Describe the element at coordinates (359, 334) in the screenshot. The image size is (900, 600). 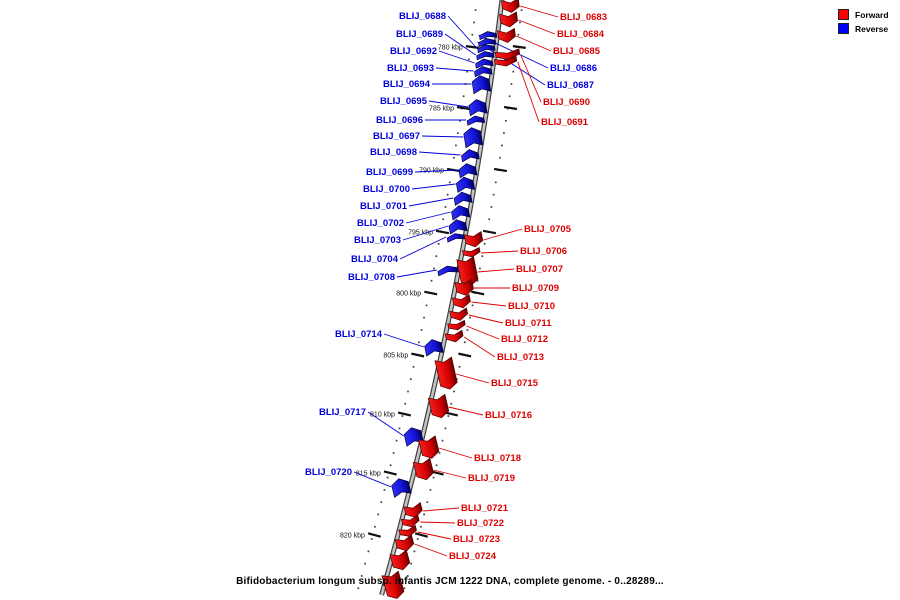
I see `gene-label-BLIJ_0714: BLIJ_0714` at that location.